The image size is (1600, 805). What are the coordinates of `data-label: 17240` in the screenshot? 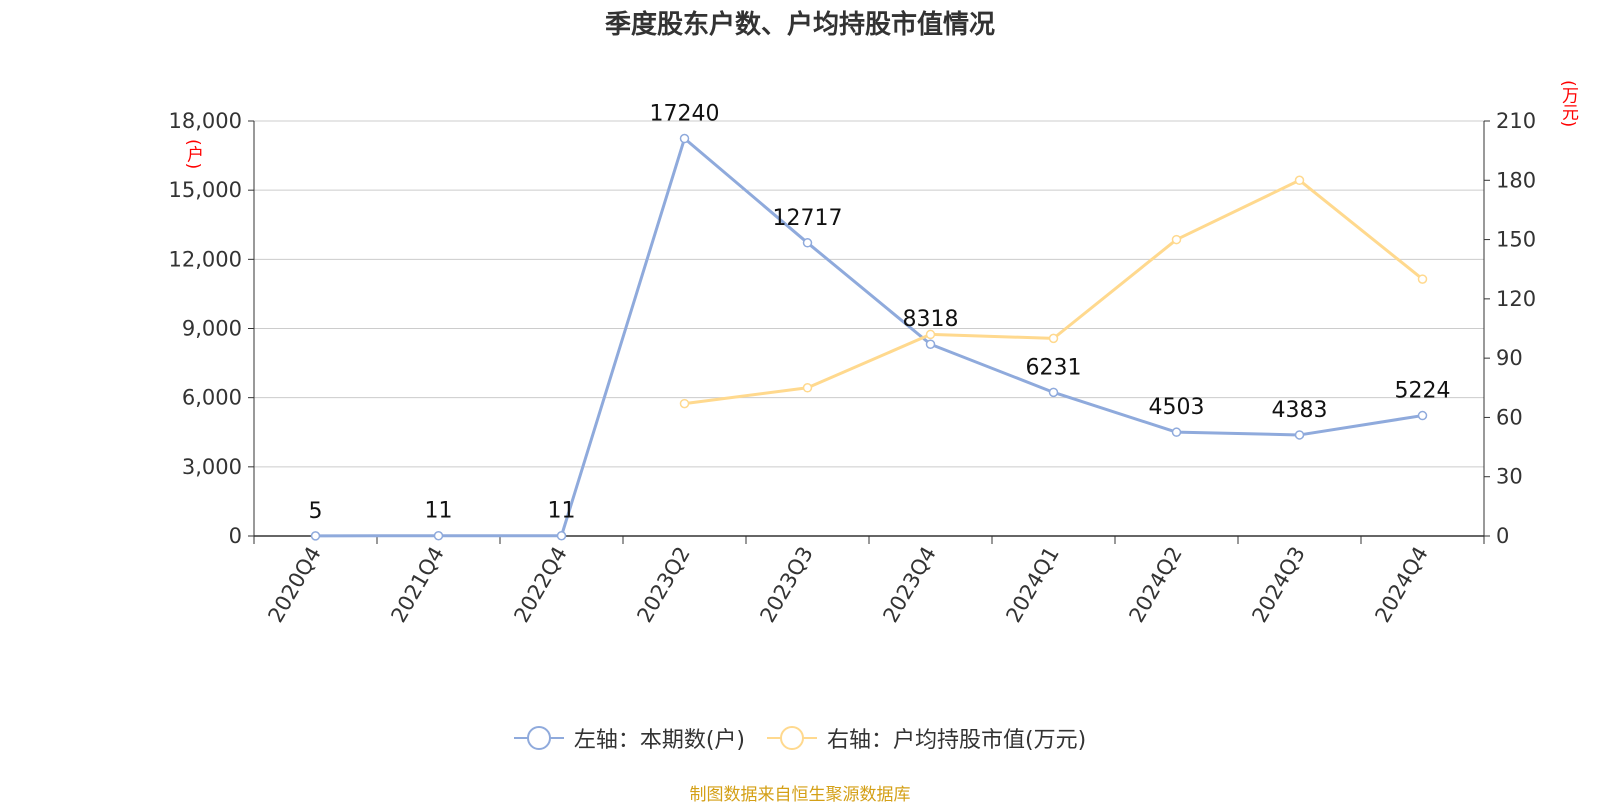 It's located at (685, 114).